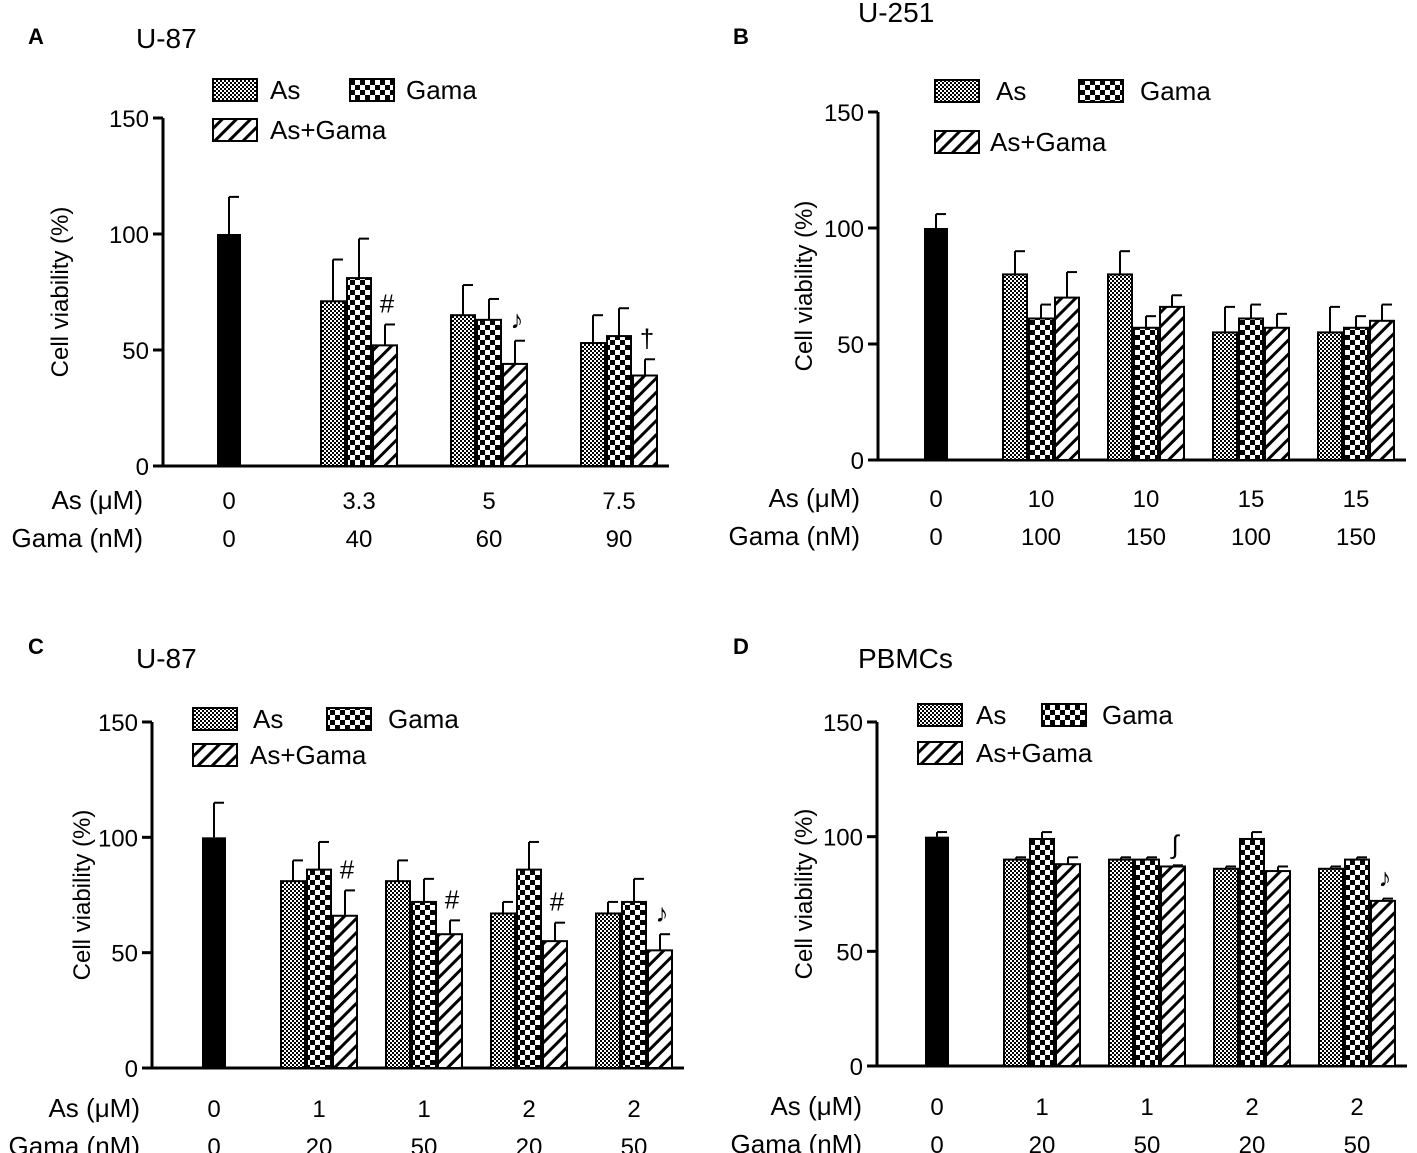 Image resolution: width=1417 pixels, height=1153 pixels. What do you see at coordinates (1041, 537) in the screenshot?
I see `x-label-gama: 100` at bounding box center [1041, 537].